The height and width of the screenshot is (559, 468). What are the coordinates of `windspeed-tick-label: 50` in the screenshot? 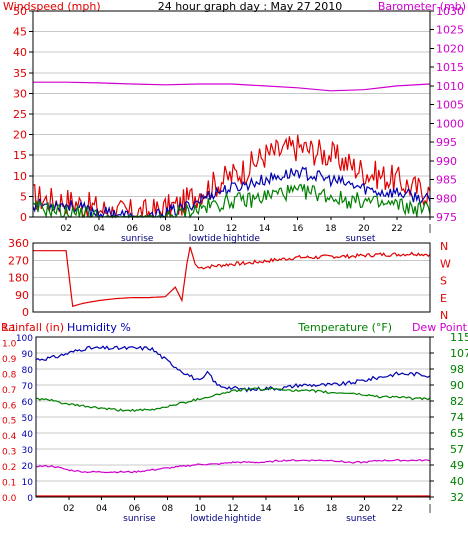 It's located at (20, 11).